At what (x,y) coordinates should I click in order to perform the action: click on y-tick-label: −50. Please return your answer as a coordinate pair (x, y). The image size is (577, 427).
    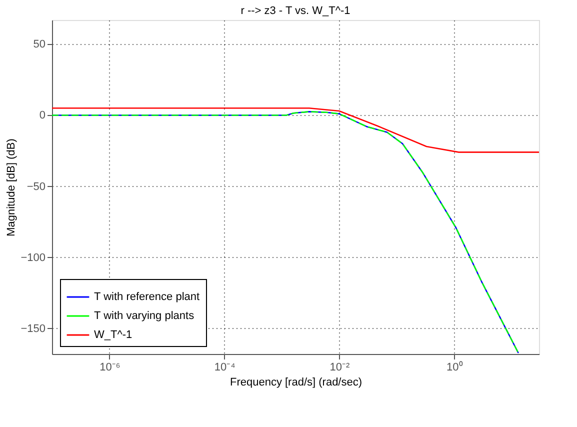
    Looking at the image, I should click on (36, 186).